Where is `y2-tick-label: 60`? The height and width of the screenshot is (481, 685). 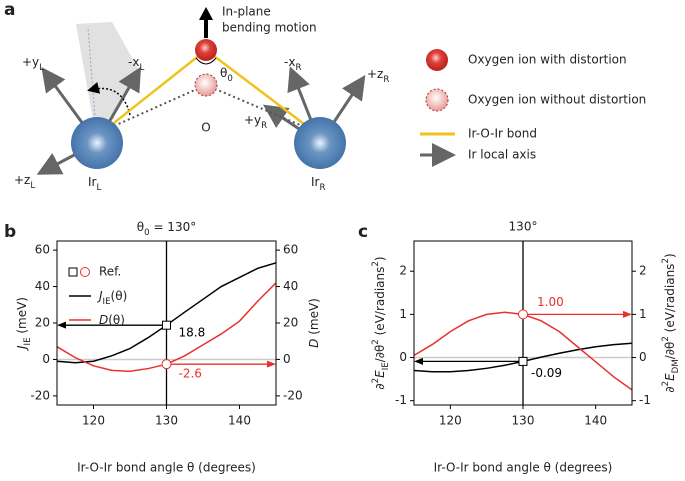
y2-tick-label: 60 is located at coordinates (290, 250).